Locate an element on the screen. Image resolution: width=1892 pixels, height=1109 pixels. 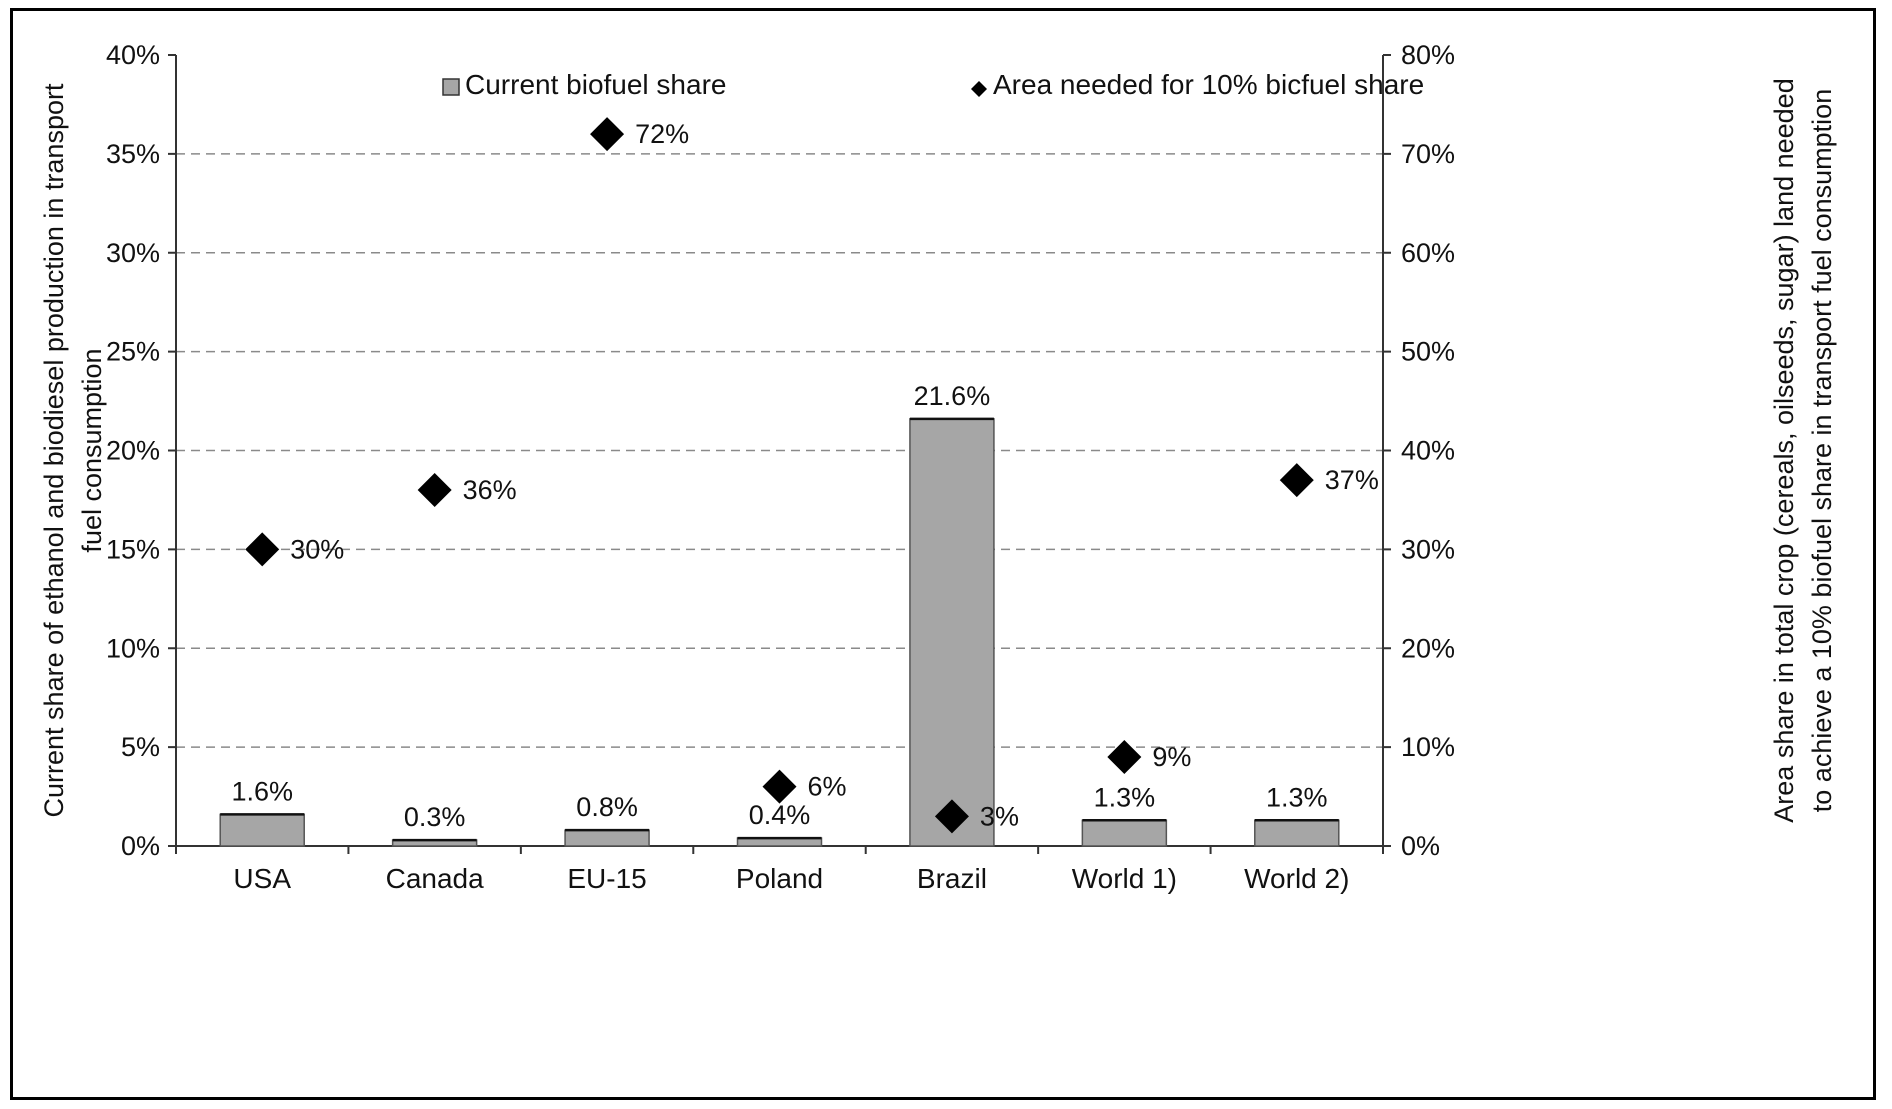
y-tick-label-left: 25% is located at coordinates (133, 352).